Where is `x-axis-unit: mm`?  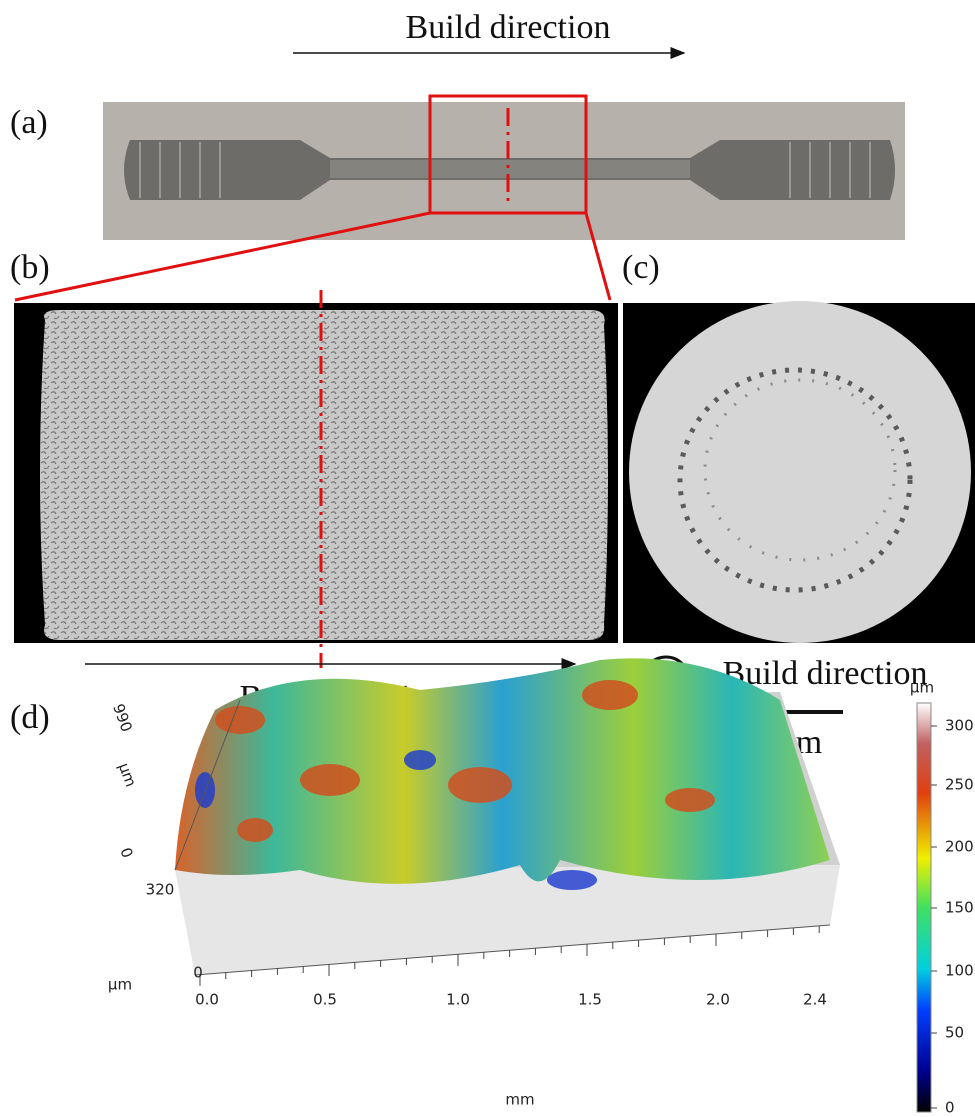 x-axis-unit: mm is located at coordinates (519, 1100).